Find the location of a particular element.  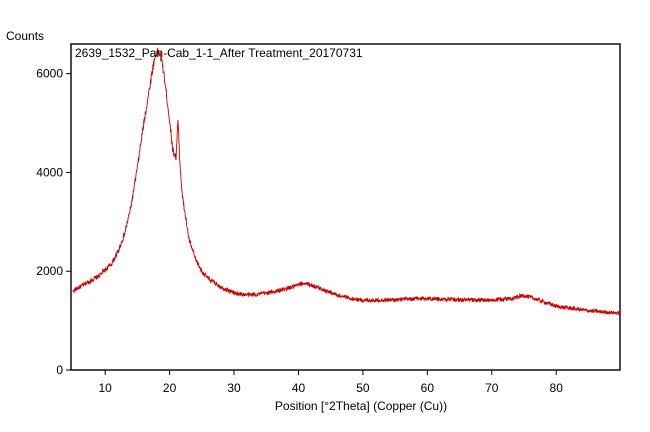

x-tick-label: 10 is located at coordinates (105, 388).